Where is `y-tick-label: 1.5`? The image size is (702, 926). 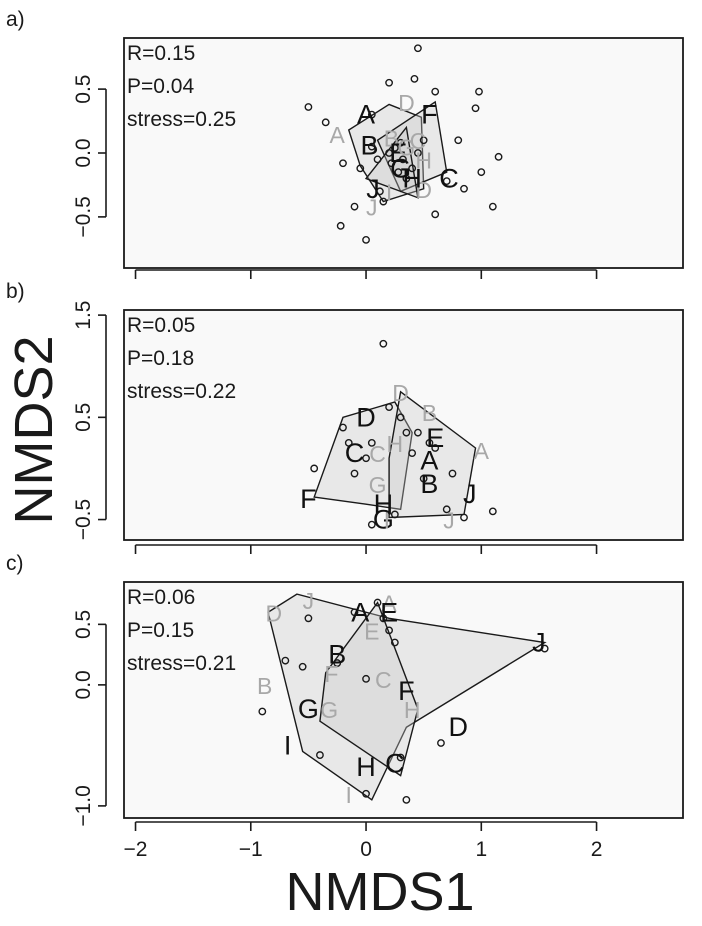
y-tick-label: 1.5 is located at coordinates (83, 315).